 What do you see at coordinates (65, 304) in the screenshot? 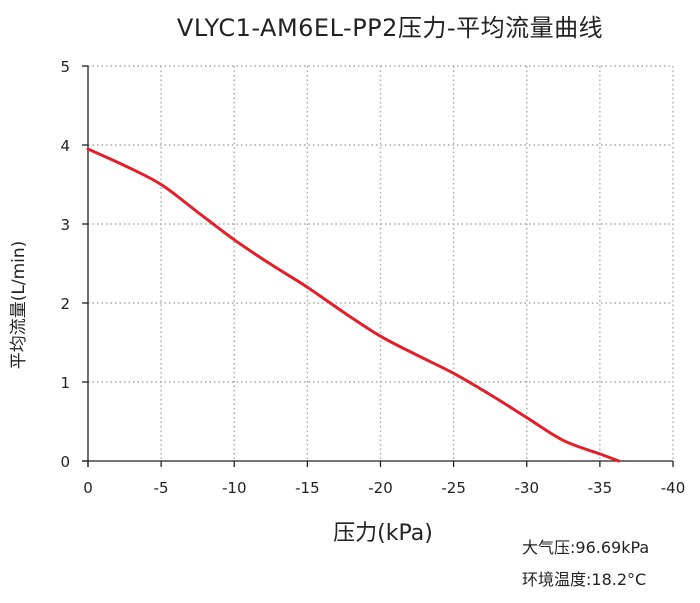
I see `y-tick-label: 2` at bounding box center [65, 304].